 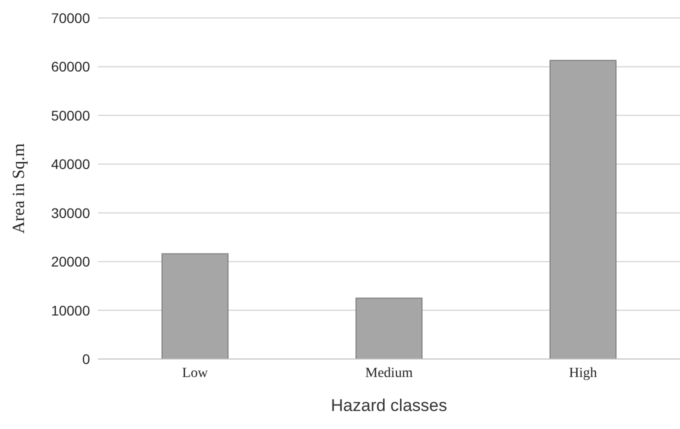 I want to click on x-axis-title: Hazard classes, so click(x=389, y=405).